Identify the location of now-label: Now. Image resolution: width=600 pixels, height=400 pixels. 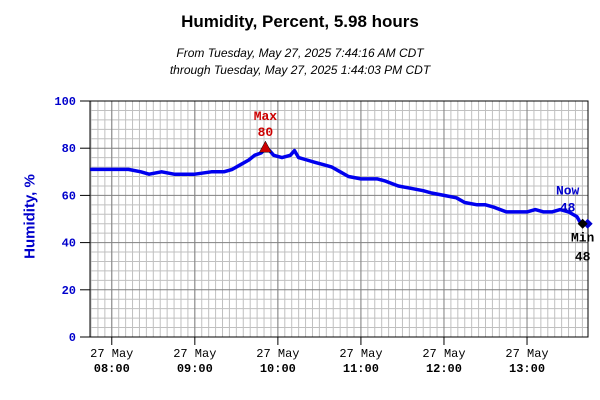
(568, 191).